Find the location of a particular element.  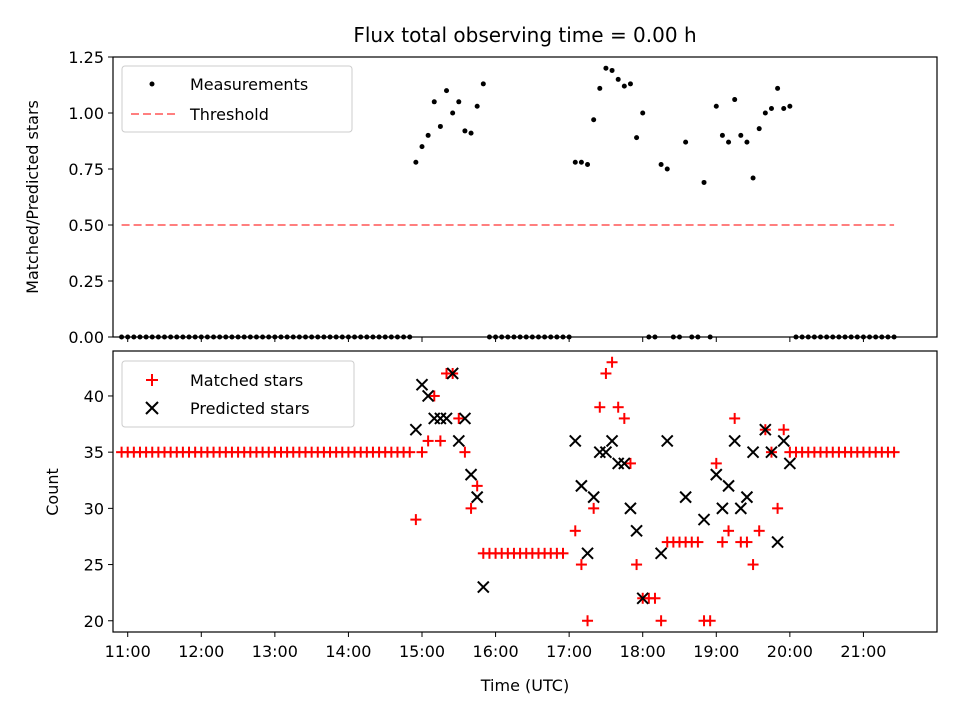

legend-measurements-label: Measurements is located at coordinates (249, 84).